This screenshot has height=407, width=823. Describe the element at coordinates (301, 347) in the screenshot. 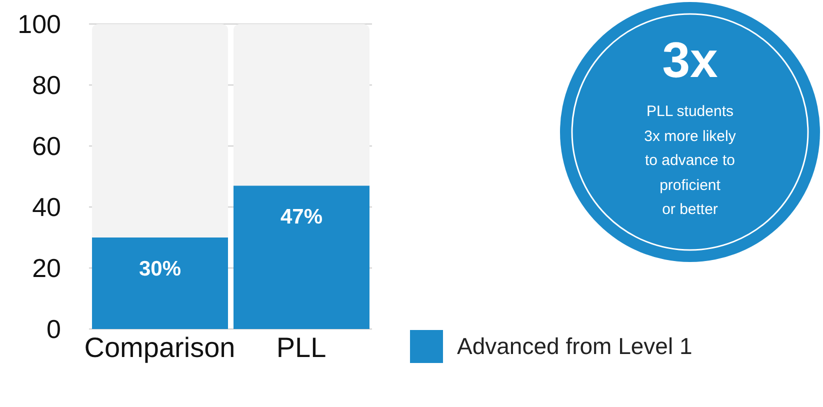

I see `x-tick-label: PLL` at that location.